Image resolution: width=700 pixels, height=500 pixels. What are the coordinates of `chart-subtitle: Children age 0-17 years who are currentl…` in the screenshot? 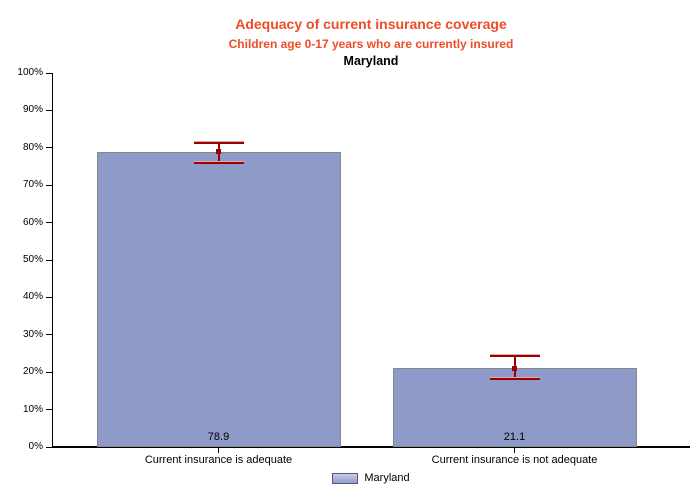 It's located at (371, 43).